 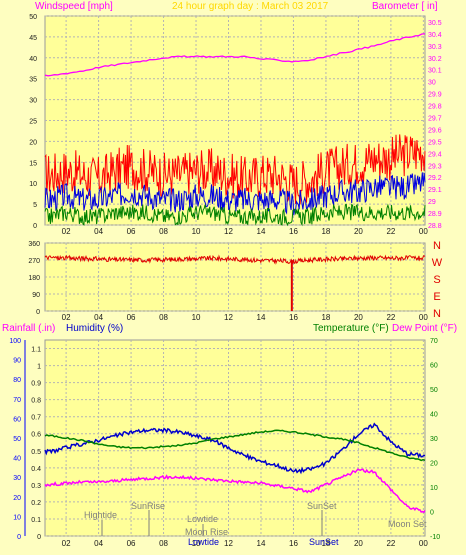 I want to click on x-tick-label-direction: 10, so click(x=196, y=317).